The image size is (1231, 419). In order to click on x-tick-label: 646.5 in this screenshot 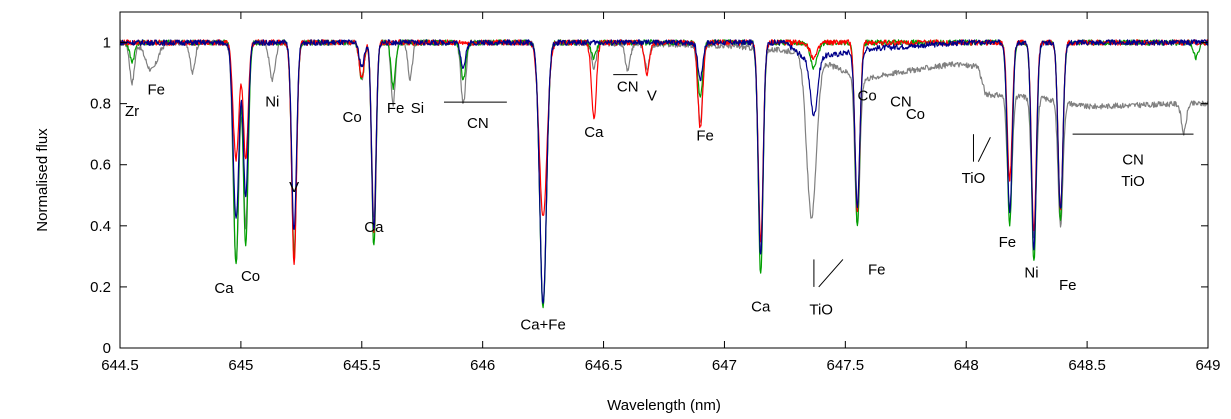, I will do `click(604, 365)`.